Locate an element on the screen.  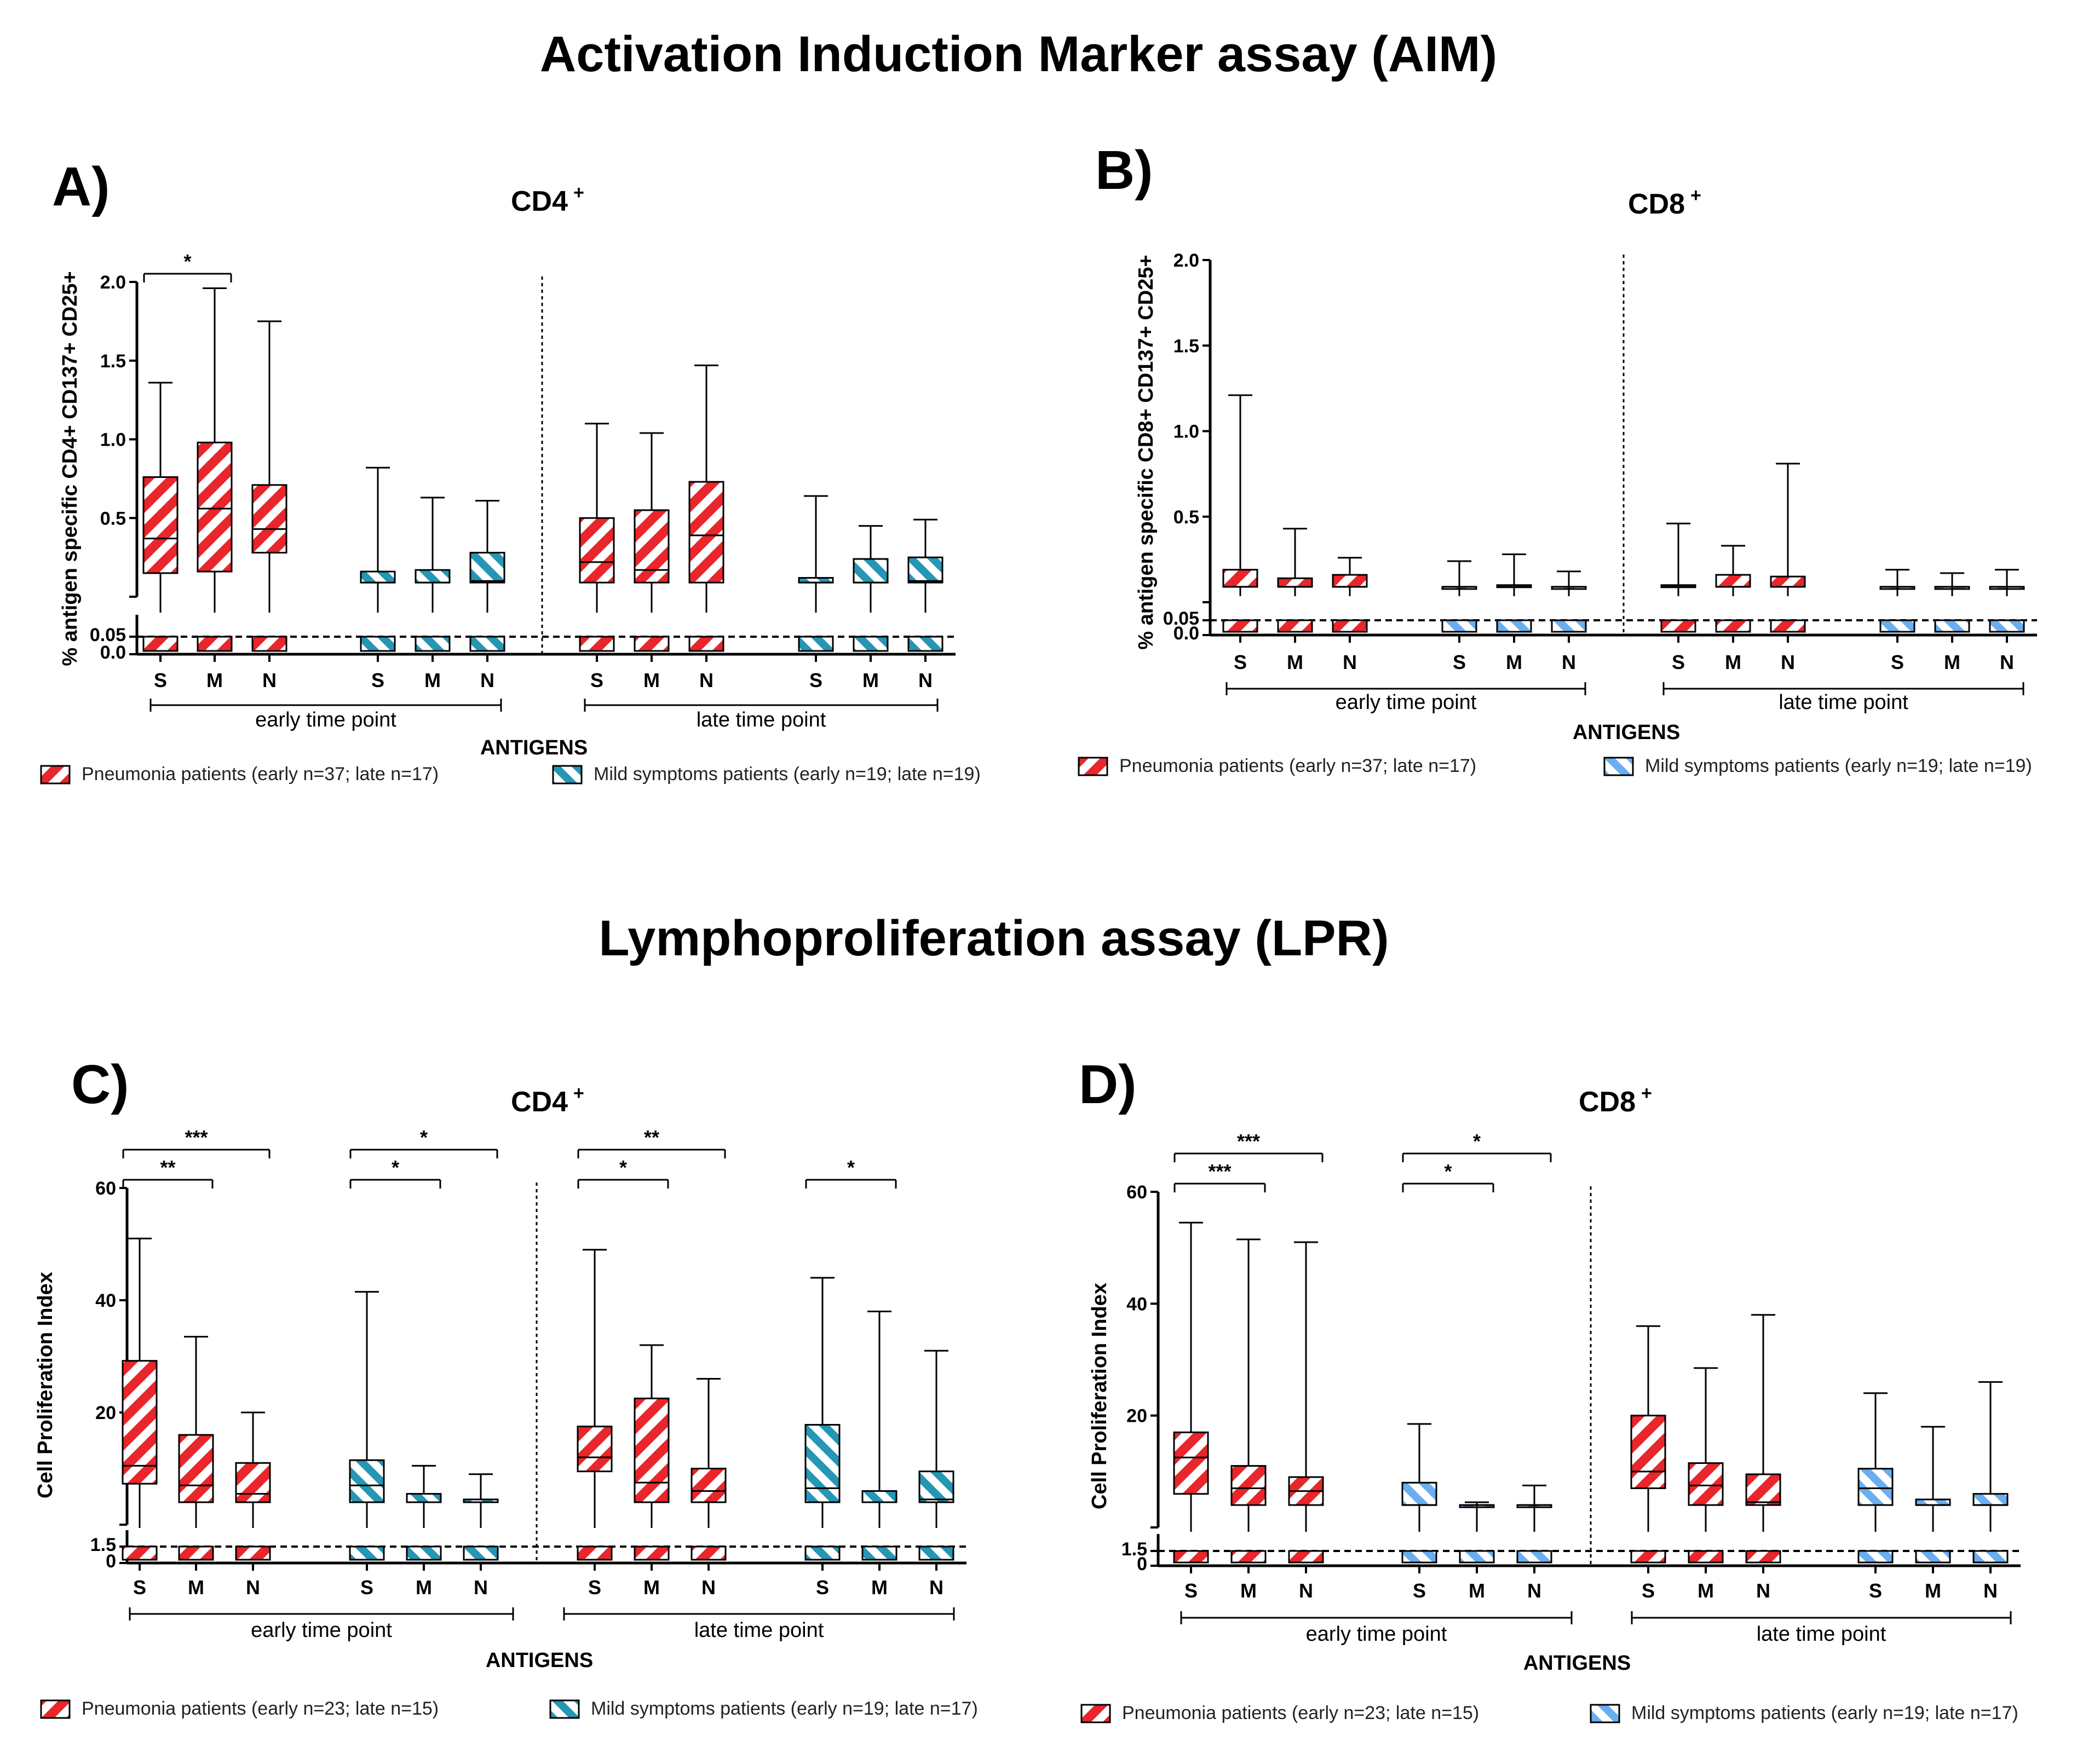
significance-bracket: *** is located at coordinates (1248, 1146).